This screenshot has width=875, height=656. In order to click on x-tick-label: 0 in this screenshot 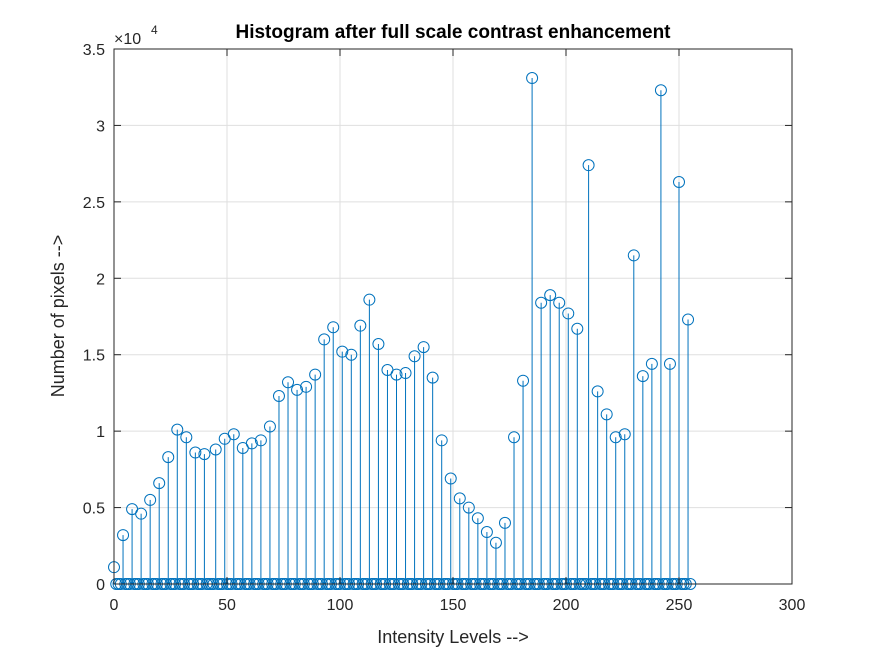, I will do `click(114, 605)`.